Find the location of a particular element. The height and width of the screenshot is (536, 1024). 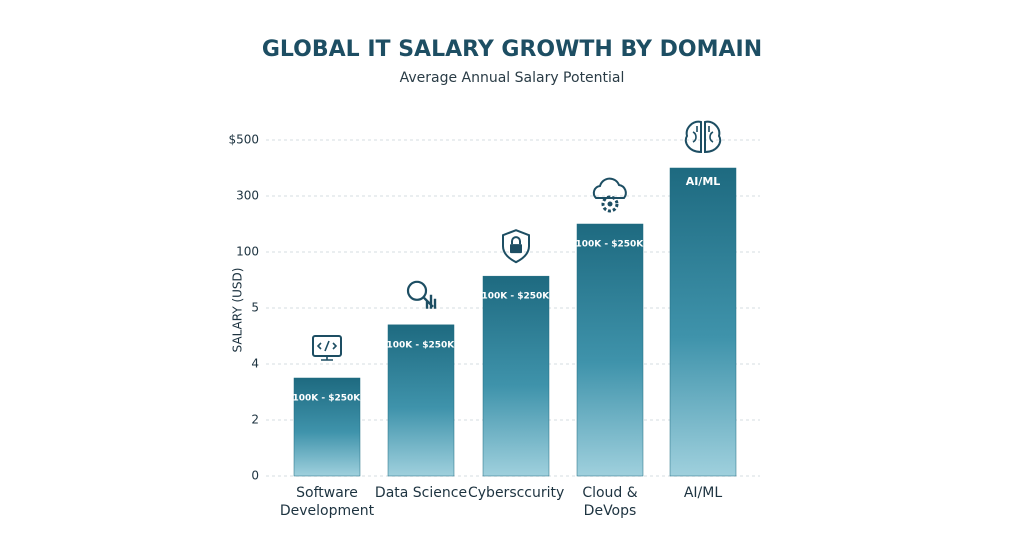

chart-title: GLOBAL IT SALARY GROWTH BY DOMAIN is located at coordinates (512, 49).